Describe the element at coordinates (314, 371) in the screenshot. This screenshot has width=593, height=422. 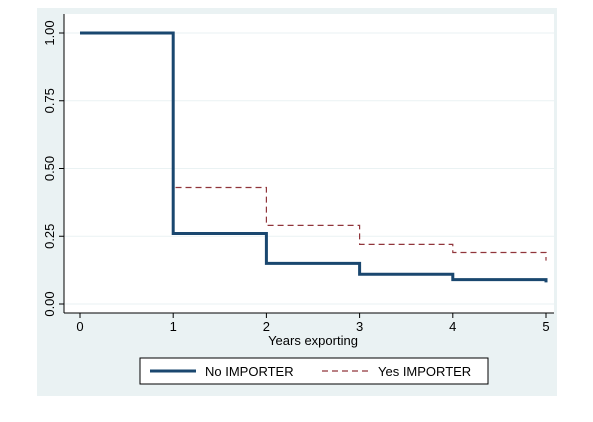
I see `legend-box` at that location.